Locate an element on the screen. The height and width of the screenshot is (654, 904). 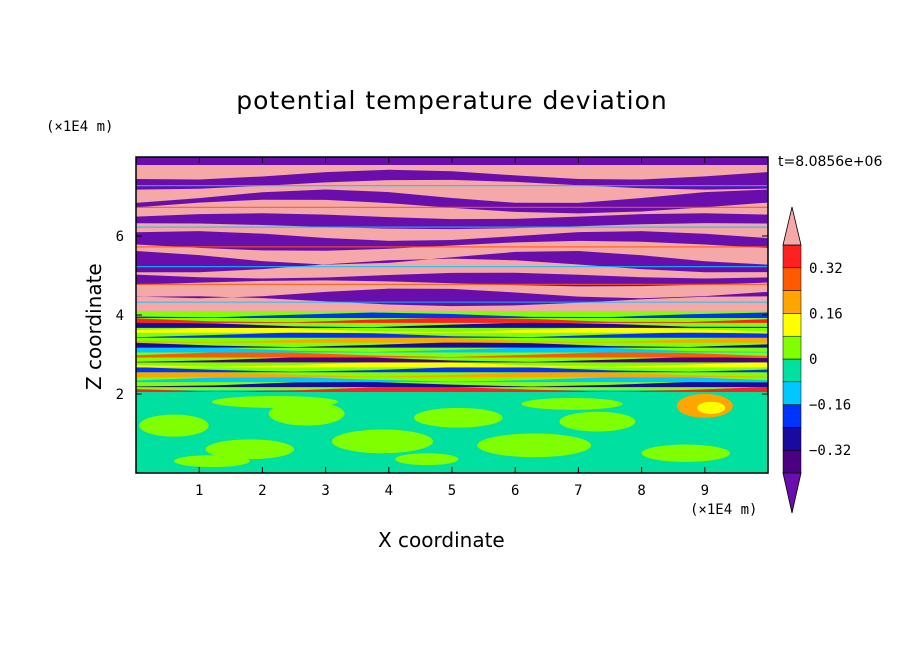
warm-spot-core is located at coordinates (711, 407).